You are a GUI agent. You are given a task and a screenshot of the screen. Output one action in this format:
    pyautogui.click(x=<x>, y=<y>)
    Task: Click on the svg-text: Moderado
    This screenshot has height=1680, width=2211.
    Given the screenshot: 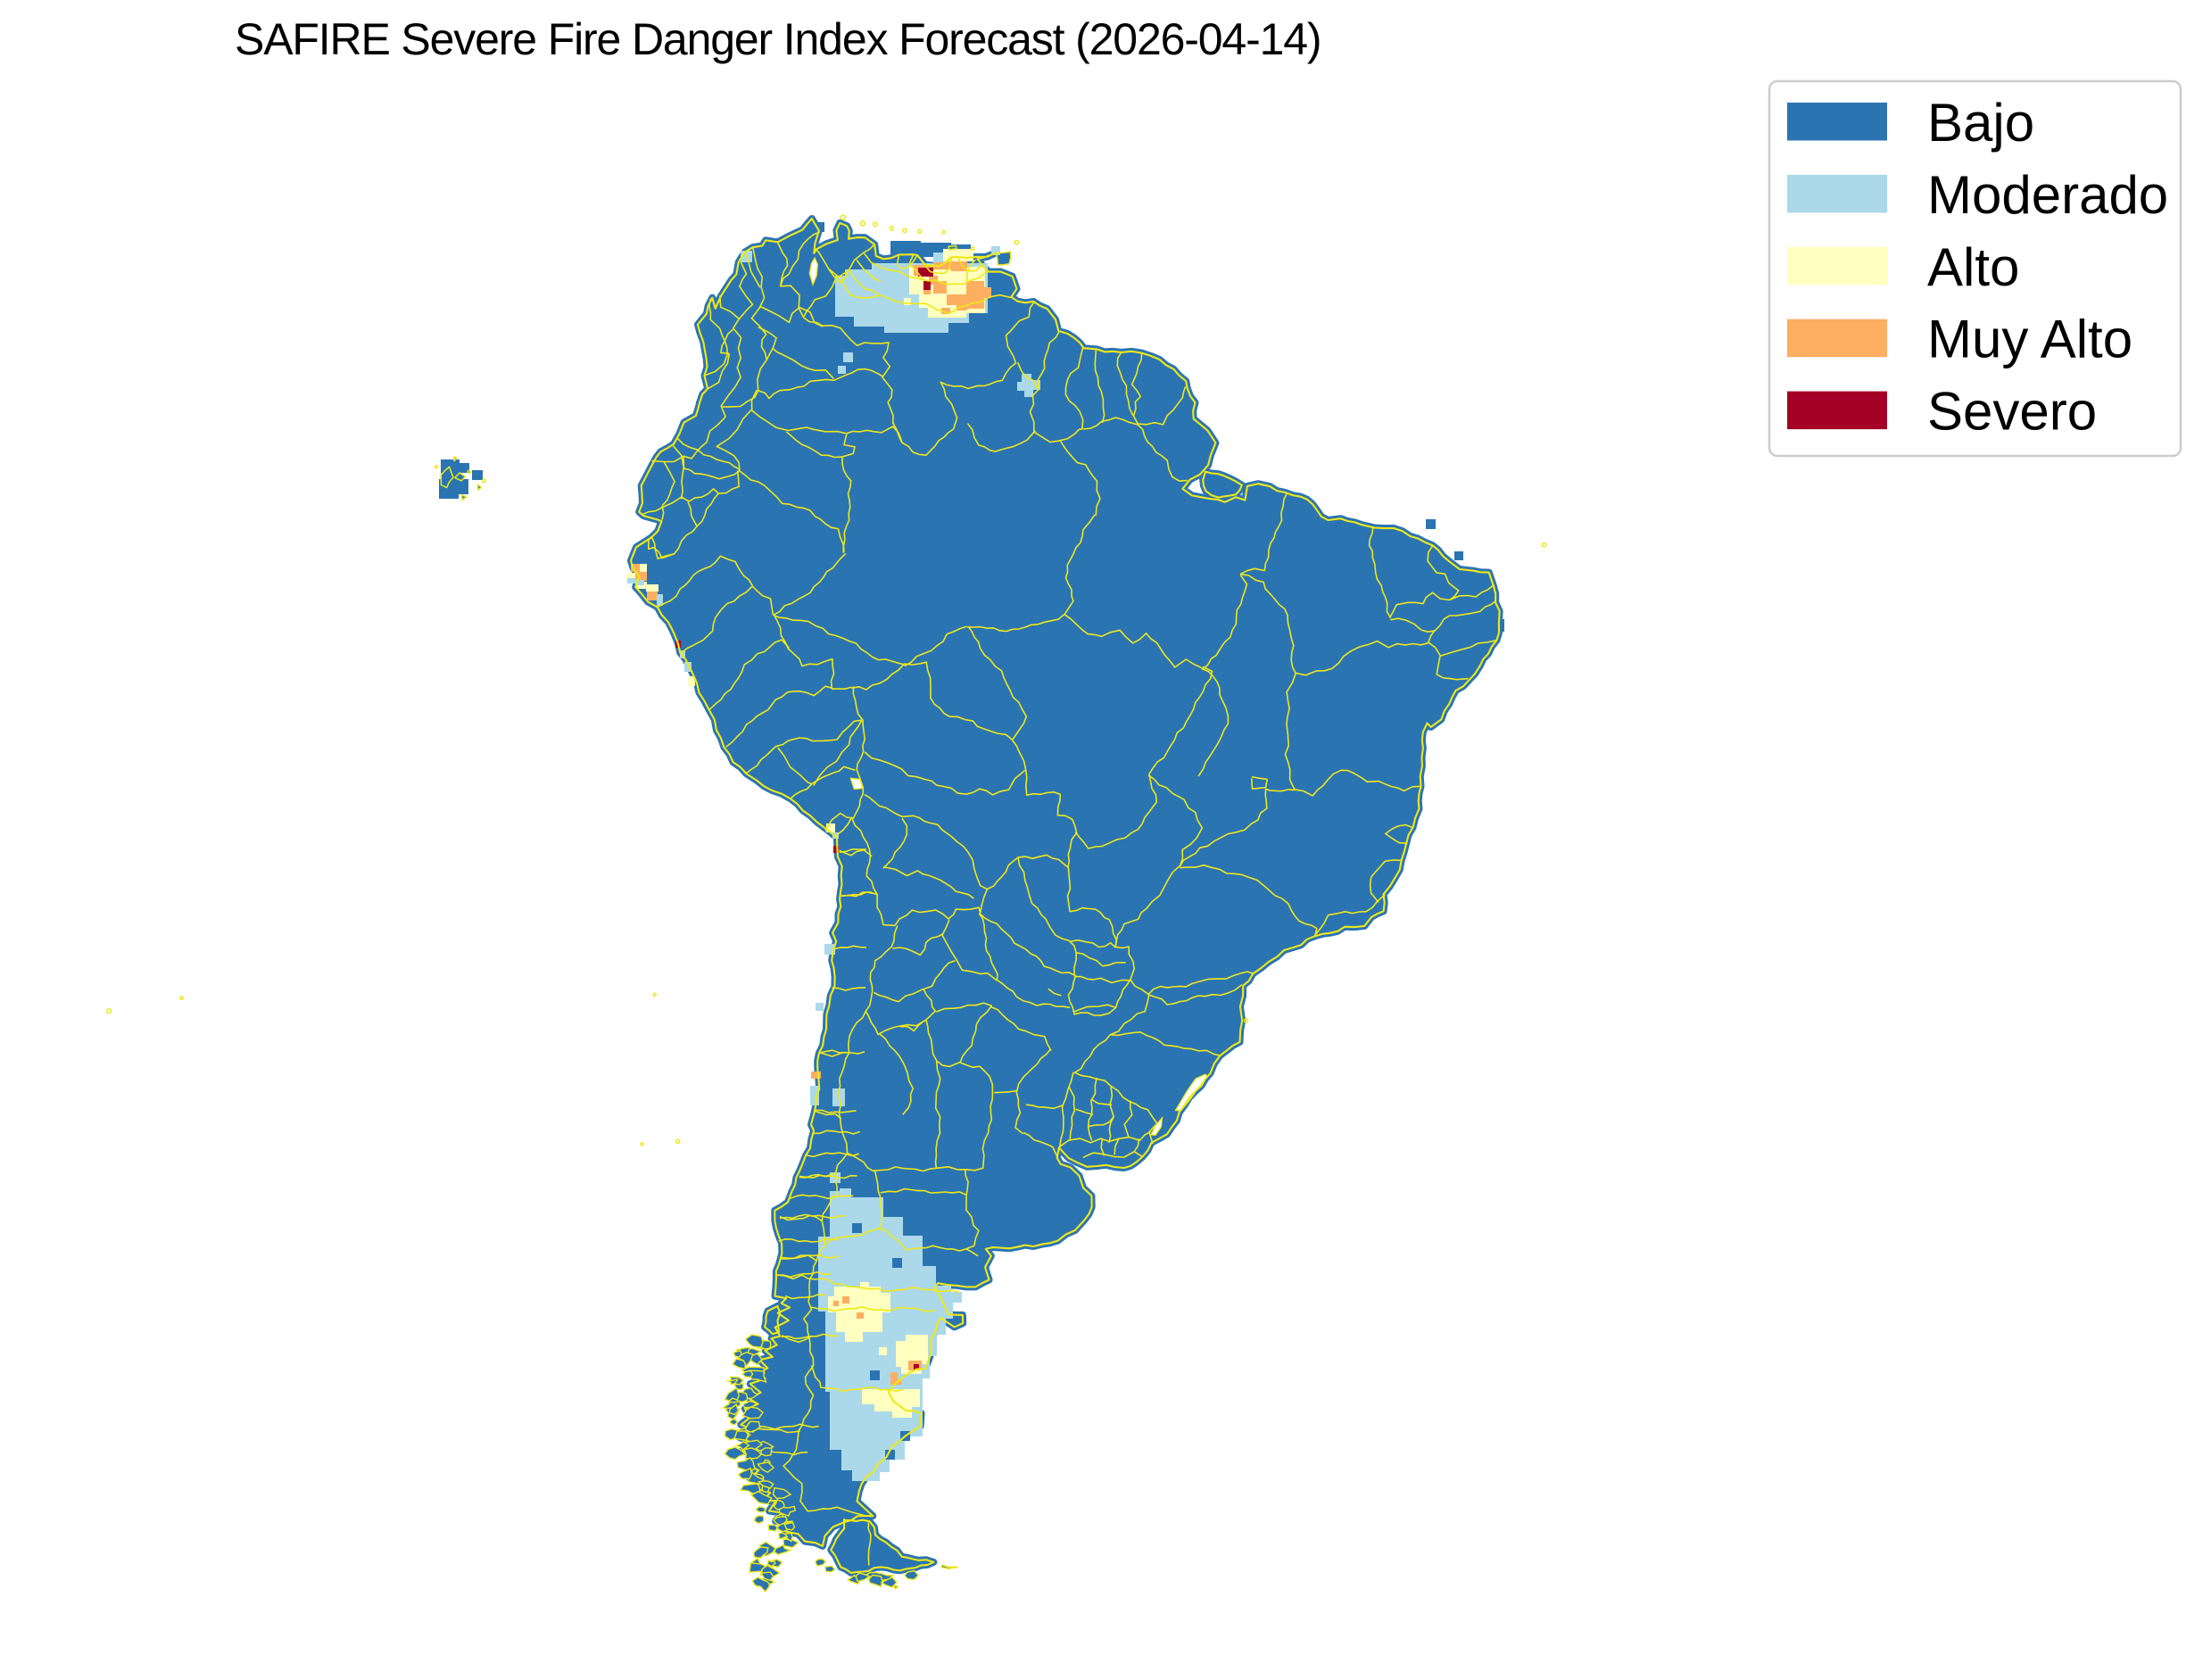 What is the action you would take?
    pyautogui.click(x=2047, y=195)
    